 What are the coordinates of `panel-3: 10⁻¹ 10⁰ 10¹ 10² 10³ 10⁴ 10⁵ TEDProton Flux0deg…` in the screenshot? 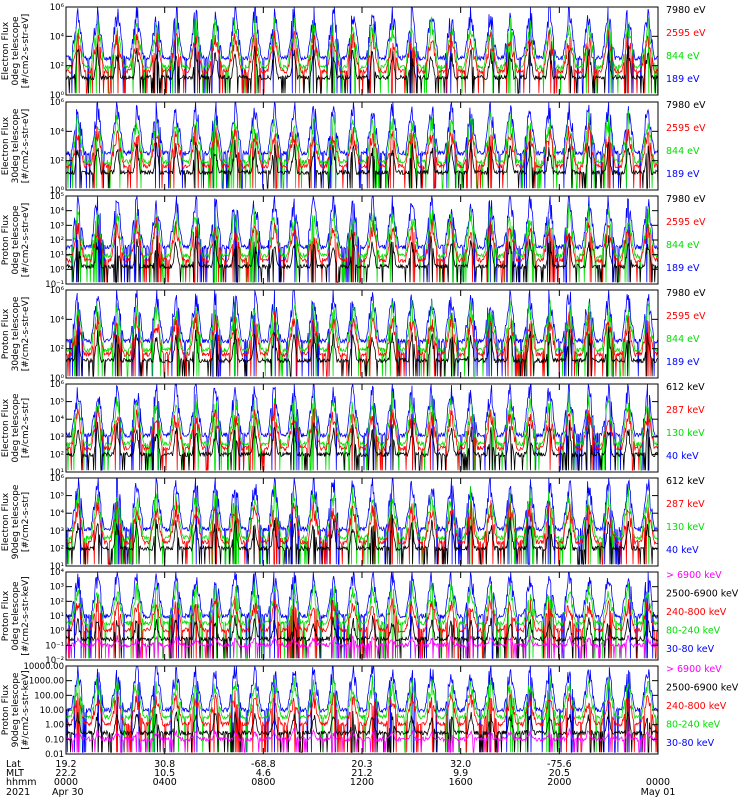 It's located at (353, 241).